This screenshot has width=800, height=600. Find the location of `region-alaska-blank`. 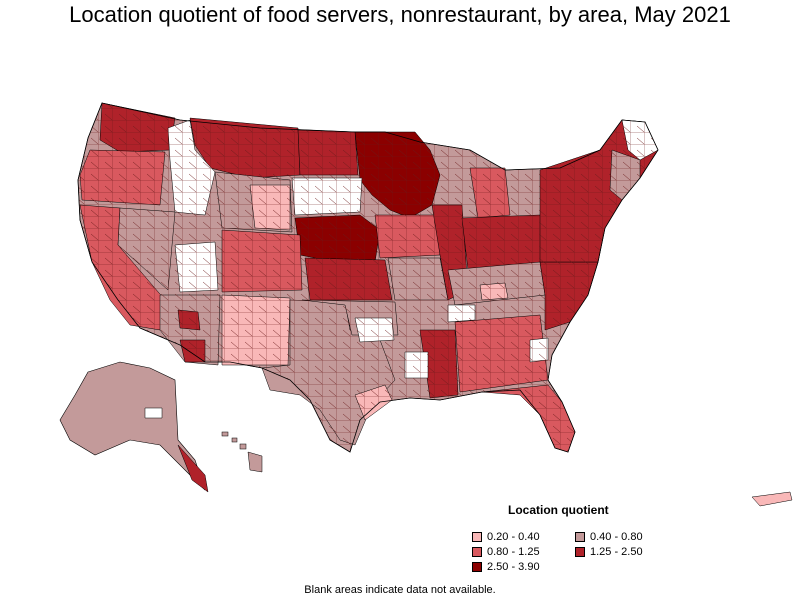

region-alaska-blank is located at coordinates (153, 413).